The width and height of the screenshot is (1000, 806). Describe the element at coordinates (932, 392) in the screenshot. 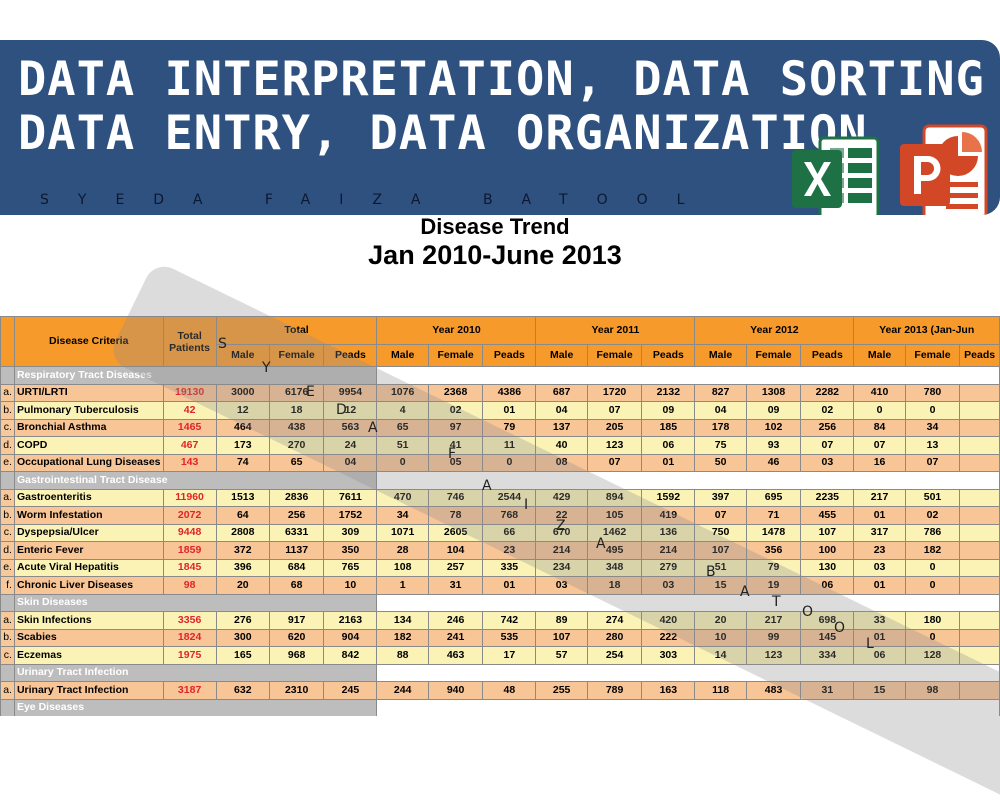

I see `value-cell: 780` at that location.